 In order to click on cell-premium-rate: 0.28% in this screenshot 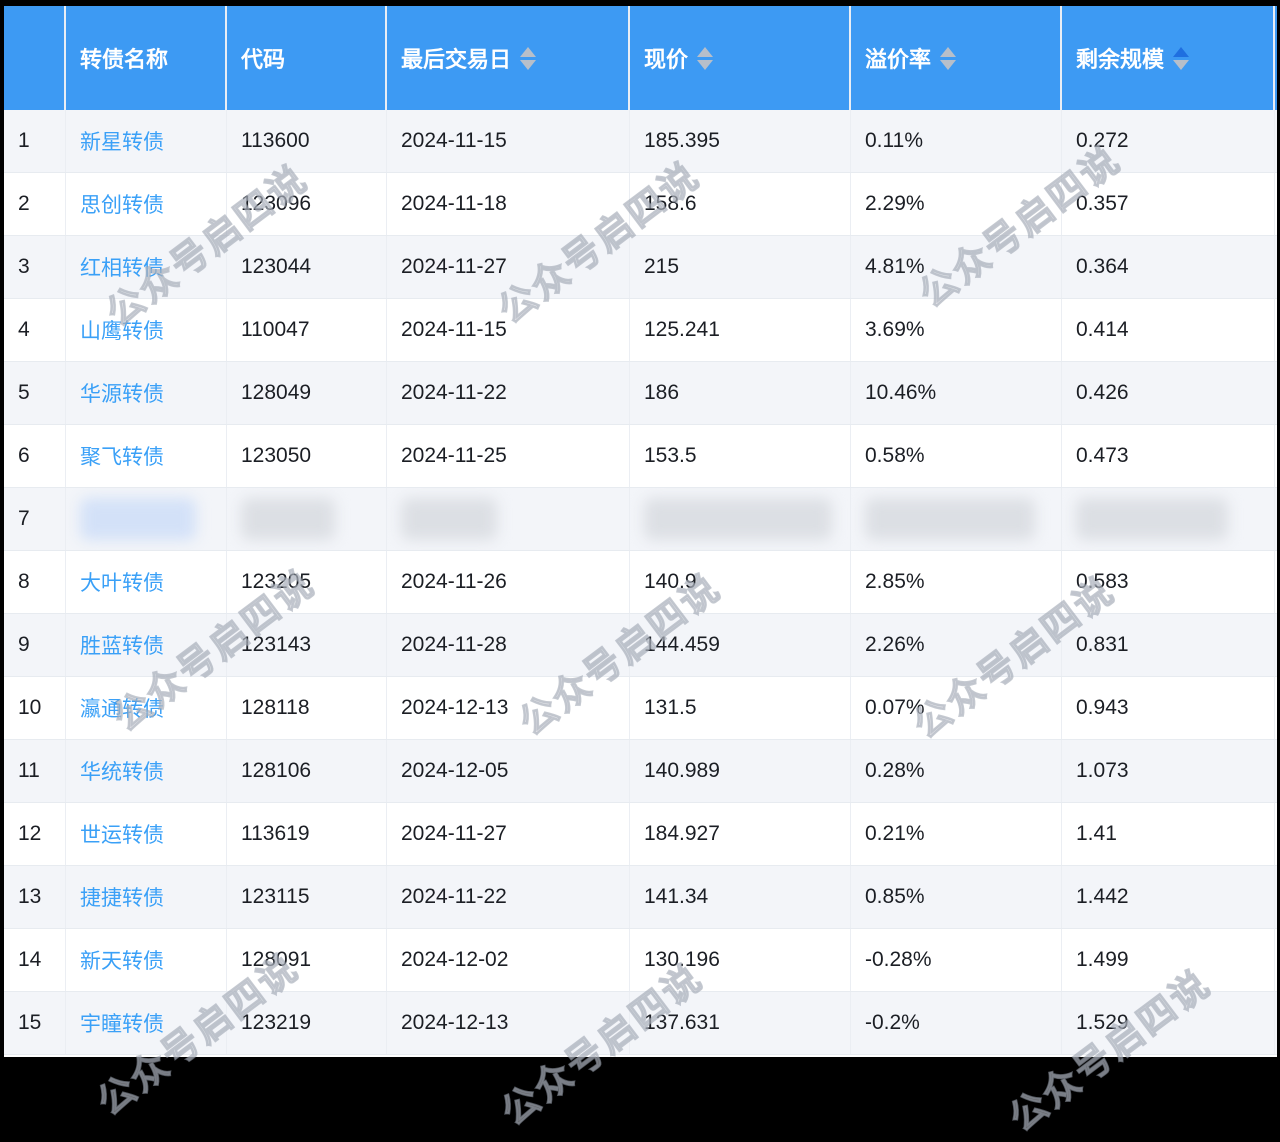, I will do `click(956, 771)`.